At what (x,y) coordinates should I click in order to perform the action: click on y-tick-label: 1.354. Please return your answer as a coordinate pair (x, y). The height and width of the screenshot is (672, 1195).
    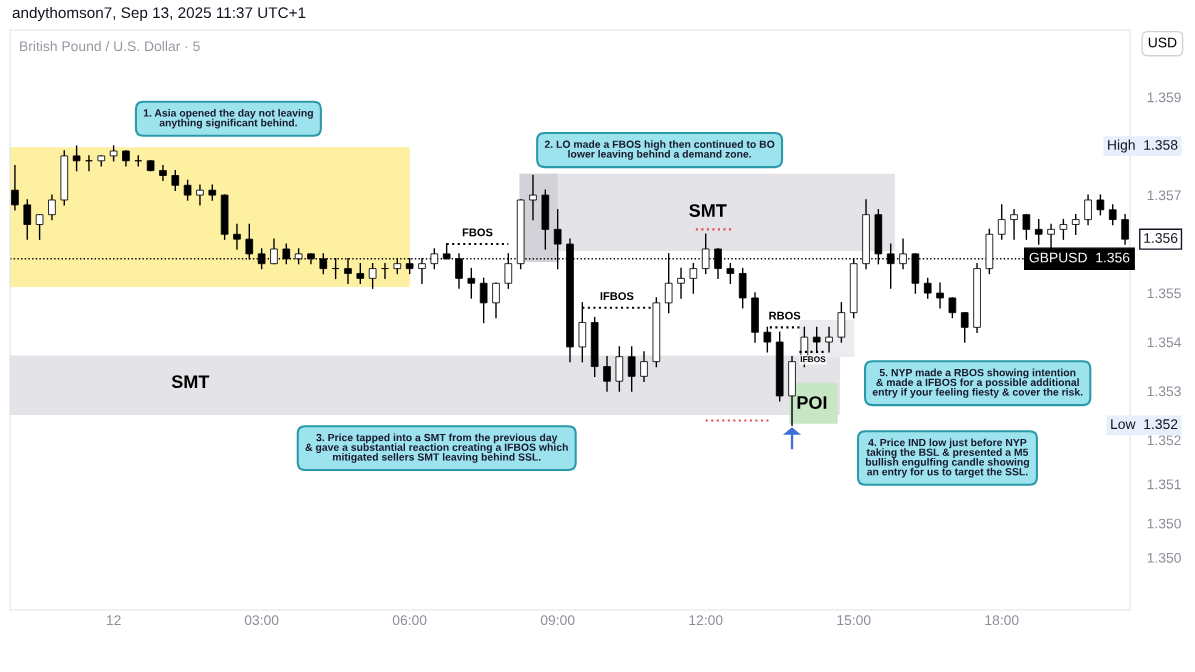
    Looking at the image, I should click on (1164, 342).